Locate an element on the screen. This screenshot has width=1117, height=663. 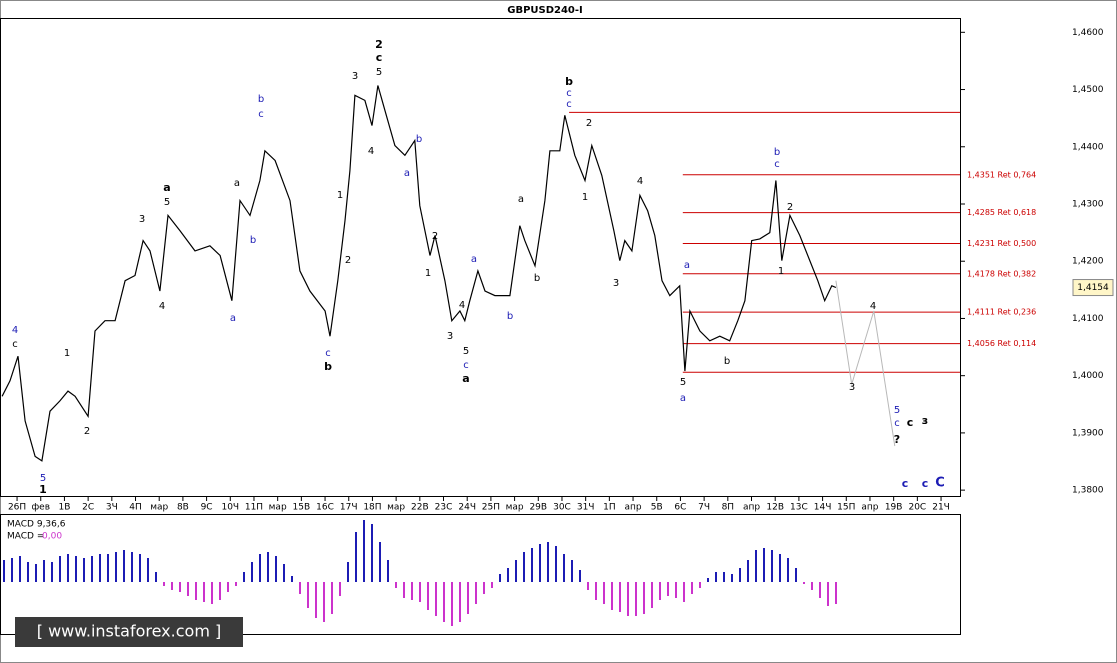
x-tick-label: 26П is located at coordinates (17, 508).